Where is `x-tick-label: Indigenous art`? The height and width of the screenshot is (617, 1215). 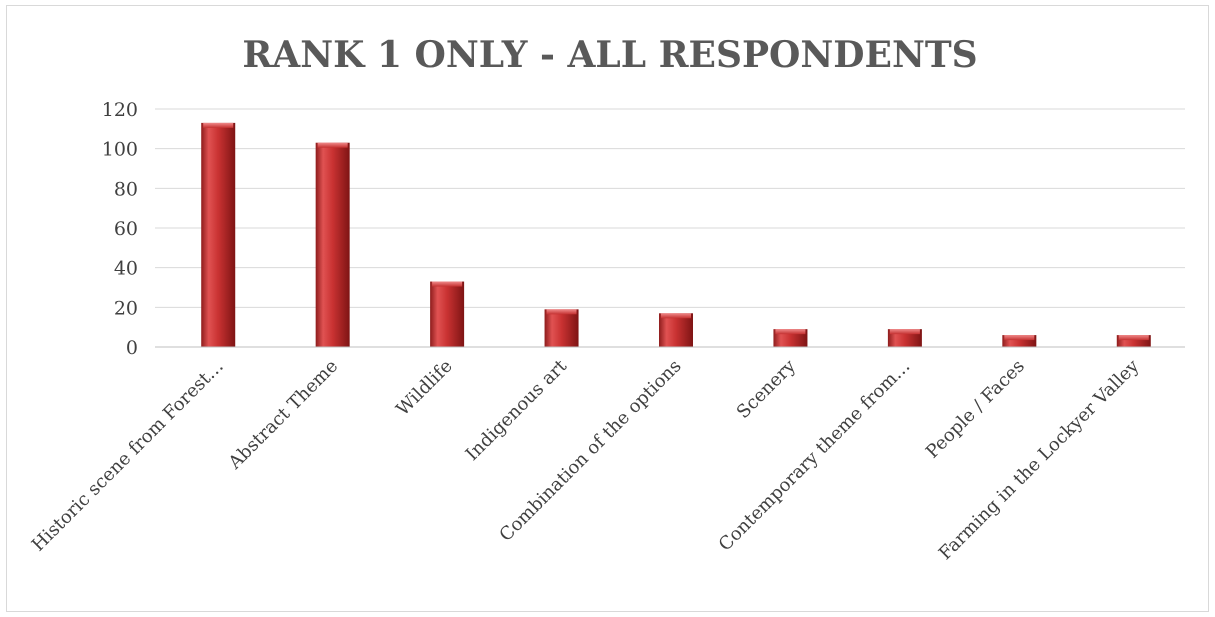
x-tick-label: Indigenous art is located at coordinates (517, 410).